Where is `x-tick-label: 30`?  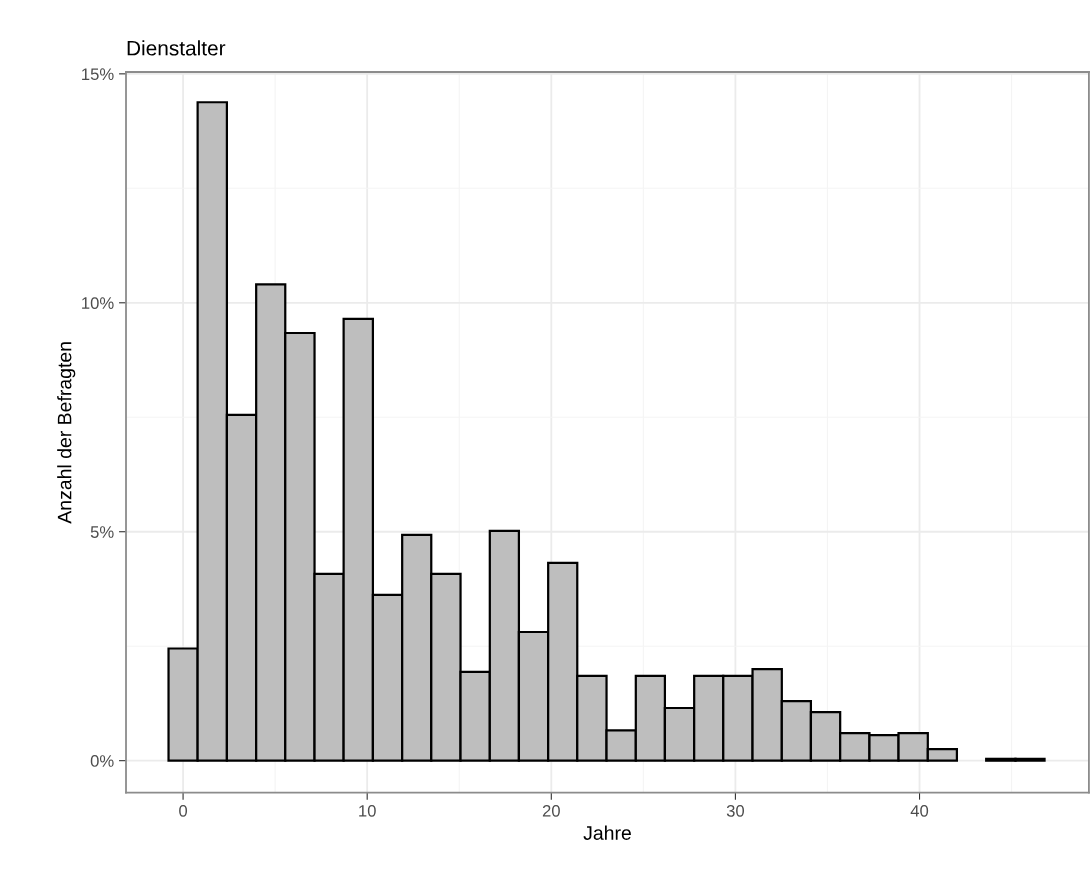
x-tick-label: 30 is located at coordinates (735, 810).